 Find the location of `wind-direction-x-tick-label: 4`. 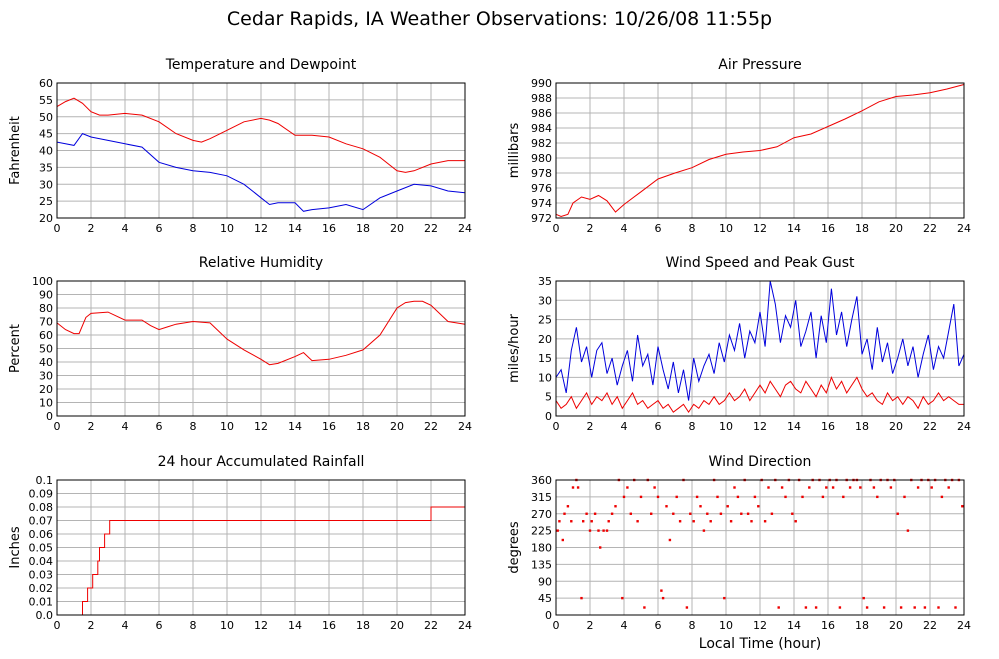

wind-direction-x-tick-label: 4 is located at coordinates (624, 625).